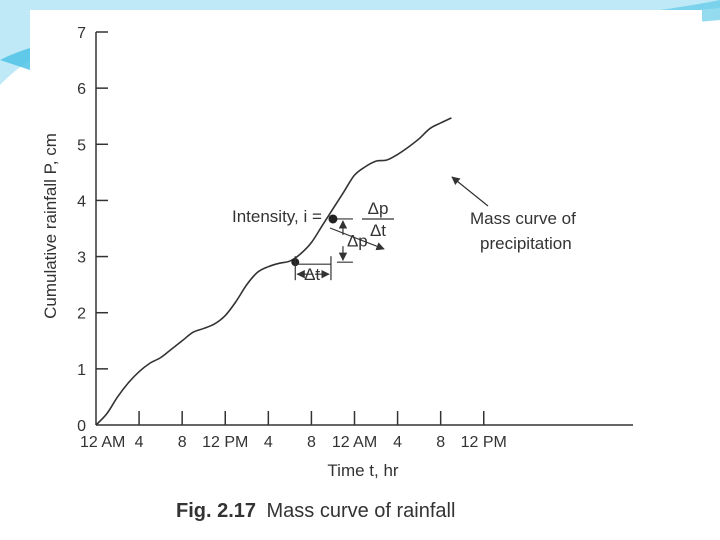 This screenshot has width=720, height=540. What do you see at coordinates (50, 226) in the screenshot?
I see `y-axis-title: Cumulative rainfall P, cm` at bounding box center [50, 226].